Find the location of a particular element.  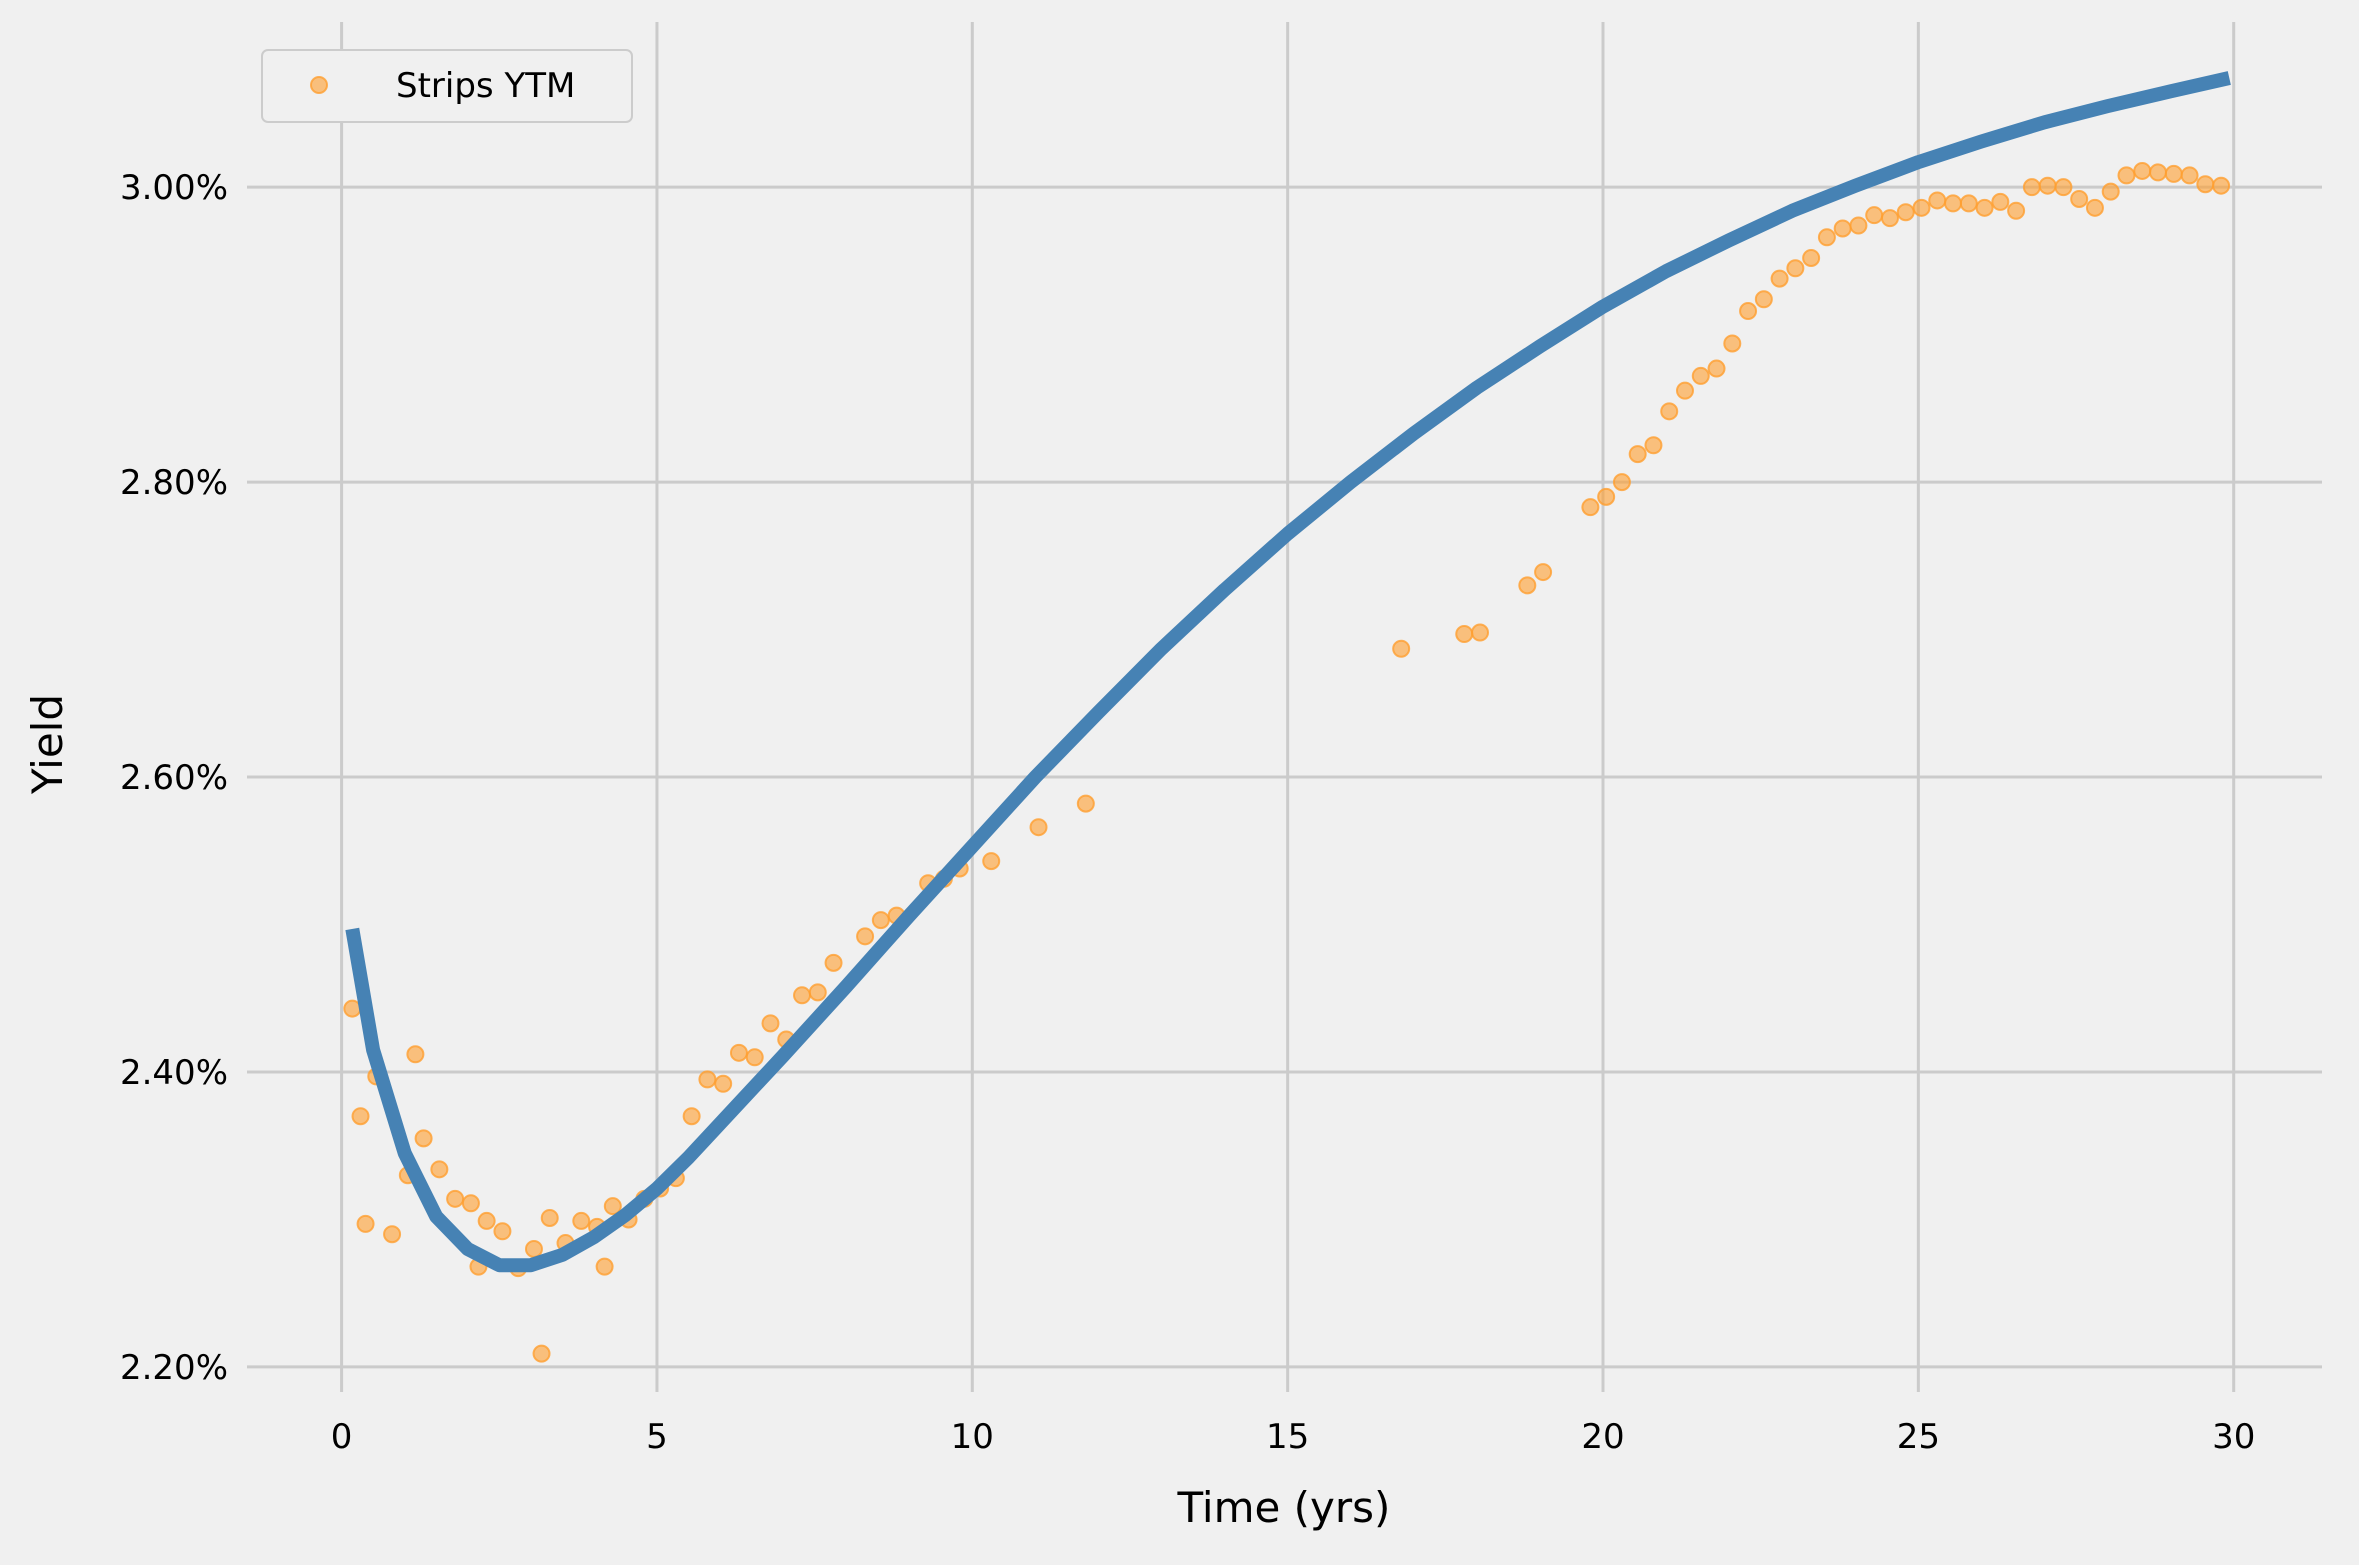

y-tick-label: 2.20% is located at coordinates (174, 1368).